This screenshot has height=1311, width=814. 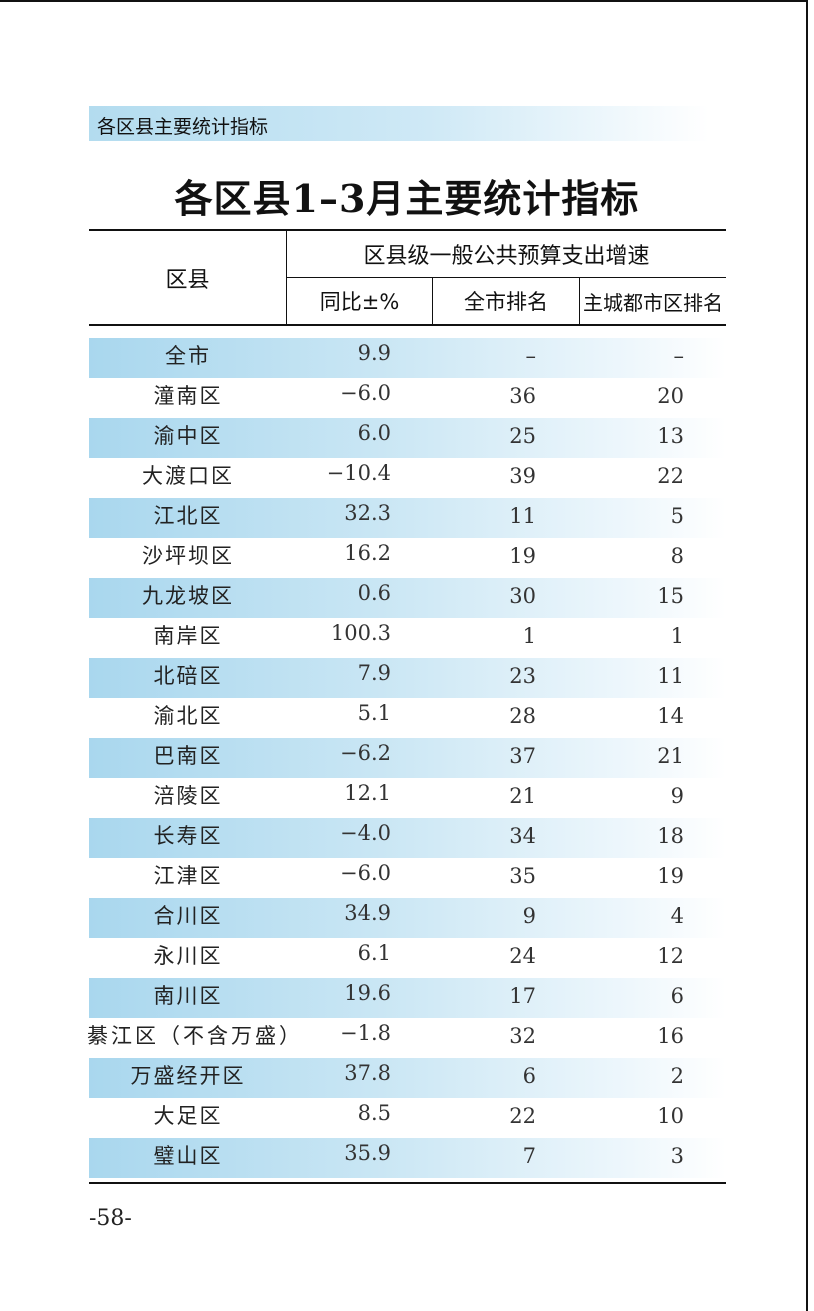 What do you see at coordinates (188, 1116) in the screenshot?
I see `district-name: 大足区` at bounding box center [188, 1116].